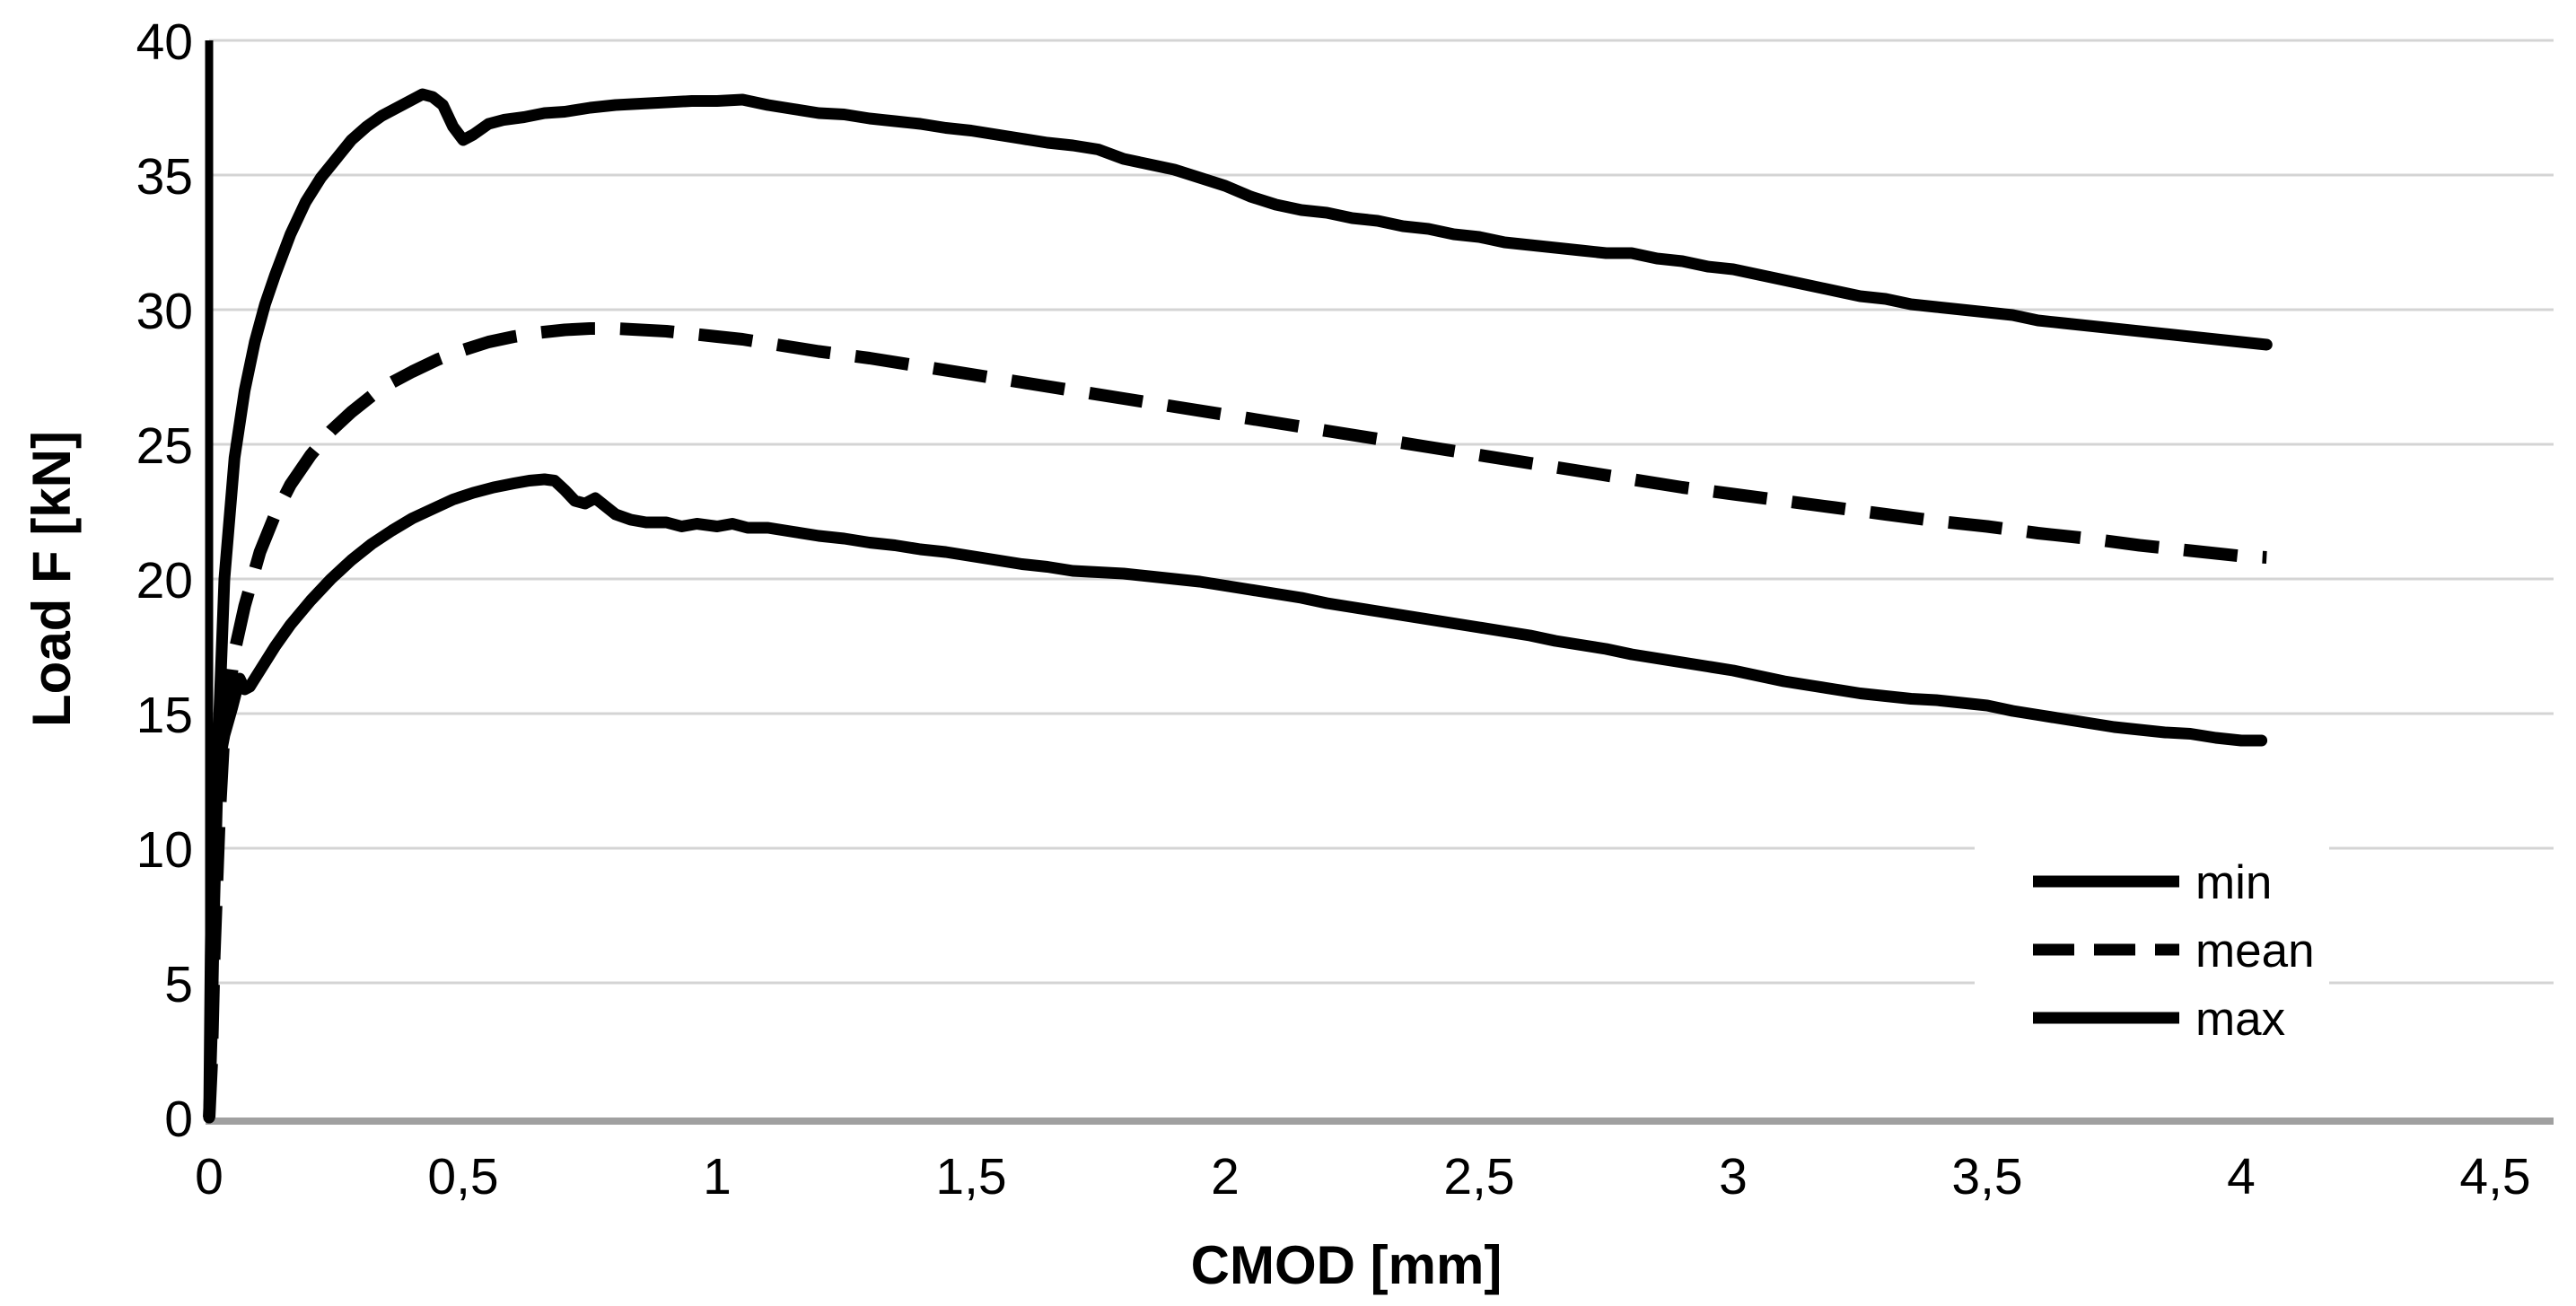  I want to click on y-axis-title: Load F [kN], so click(52, 579).